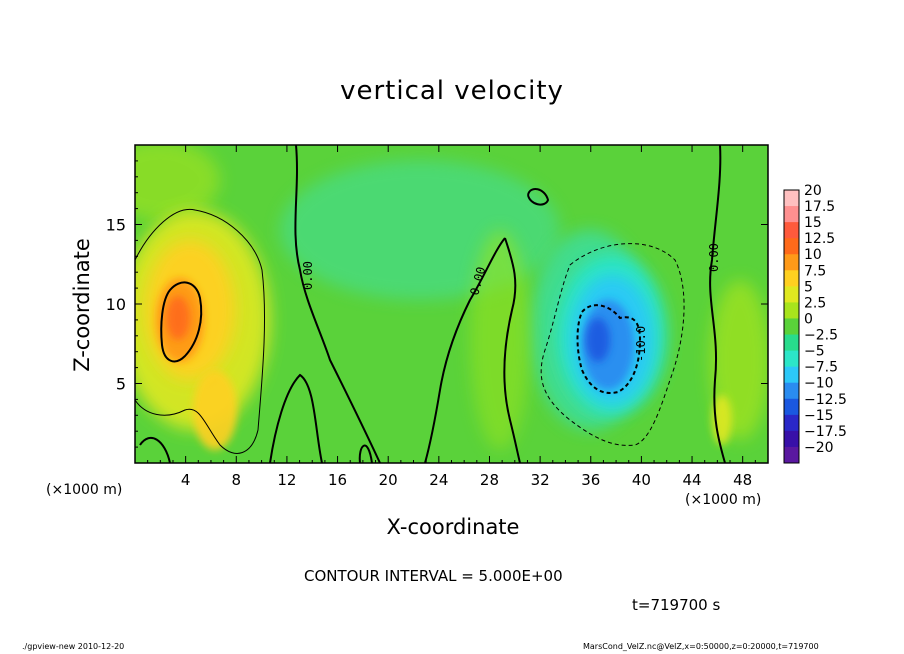 Image resolution: width=904 pixels, height=654 pixels. What do you see at coordinates (723, 500) in the screenshot?
I see `x-unit-label-right: (×1000 m)` at bounding box center [723, 500].